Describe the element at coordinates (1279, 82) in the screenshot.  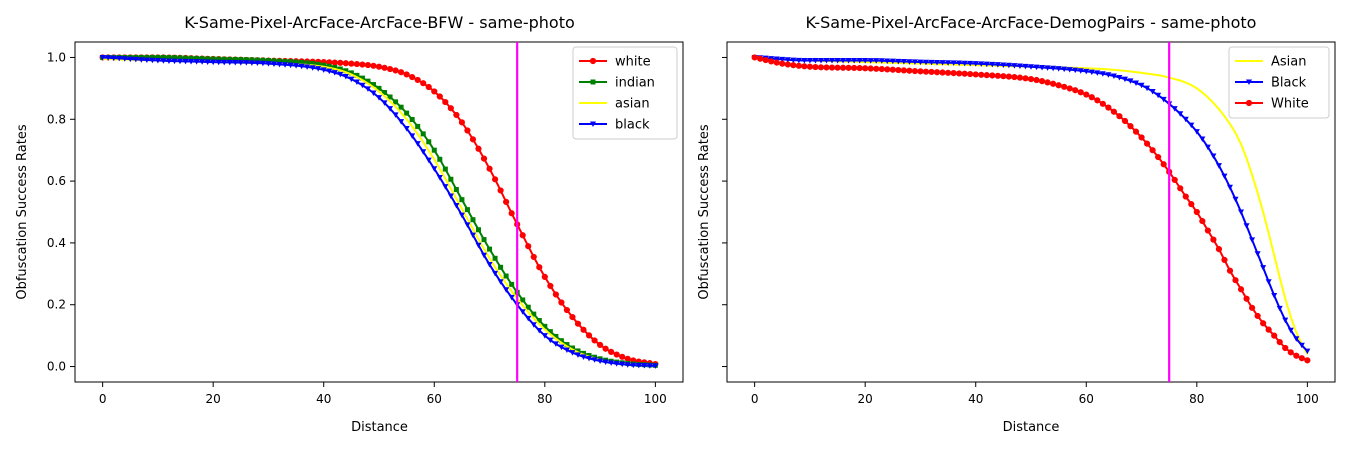
I see `legend-box` at that location.